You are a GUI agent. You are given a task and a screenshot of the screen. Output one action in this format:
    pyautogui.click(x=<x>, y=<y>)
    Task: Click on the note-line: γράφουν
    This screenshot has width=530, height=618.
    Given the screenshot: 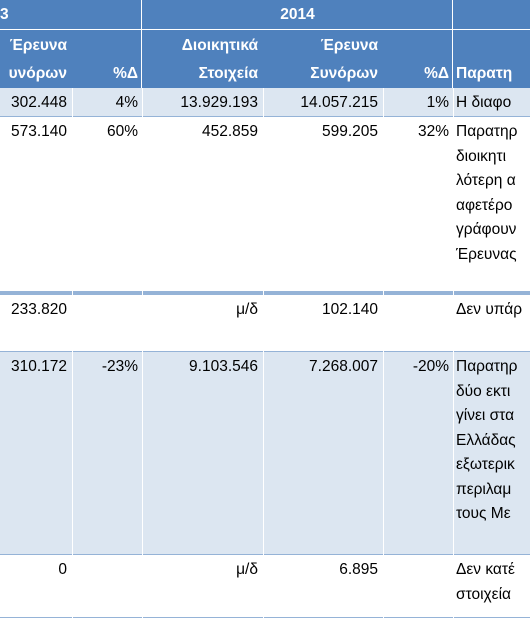 What is the action you would take?
    pyautogui.click(x=486, y=229)
    